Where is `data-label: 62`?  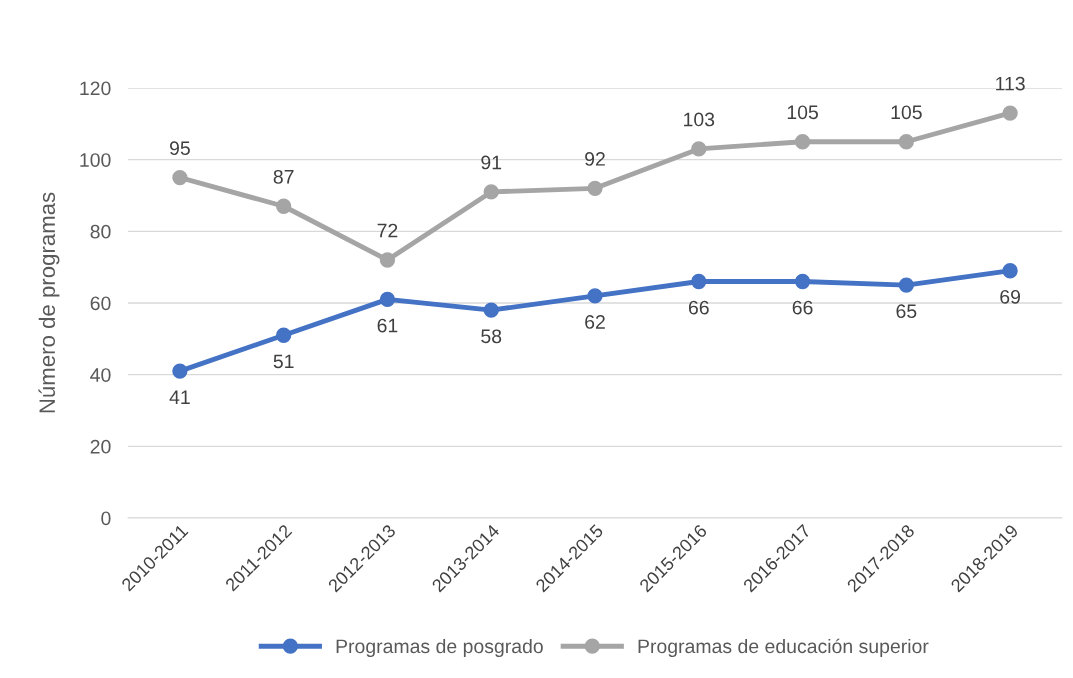
data-label: 62 is located at coordinates (595, 322).